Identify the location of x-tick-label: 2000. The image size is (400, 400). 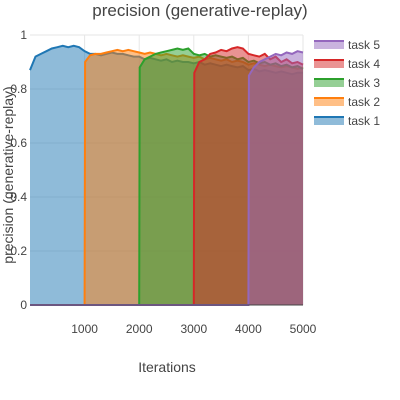
(139, 329).